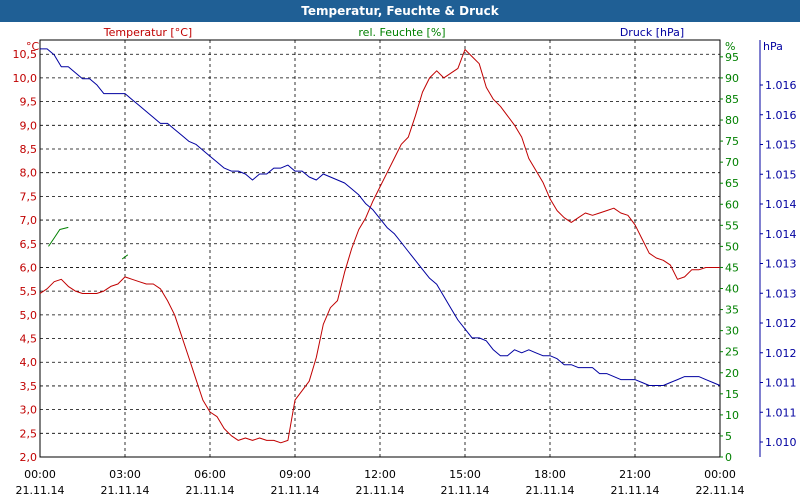  Describe the element at coordinates (25, 54) in the screenshot. I see `temperature-tick-label: 10,5` at that location.